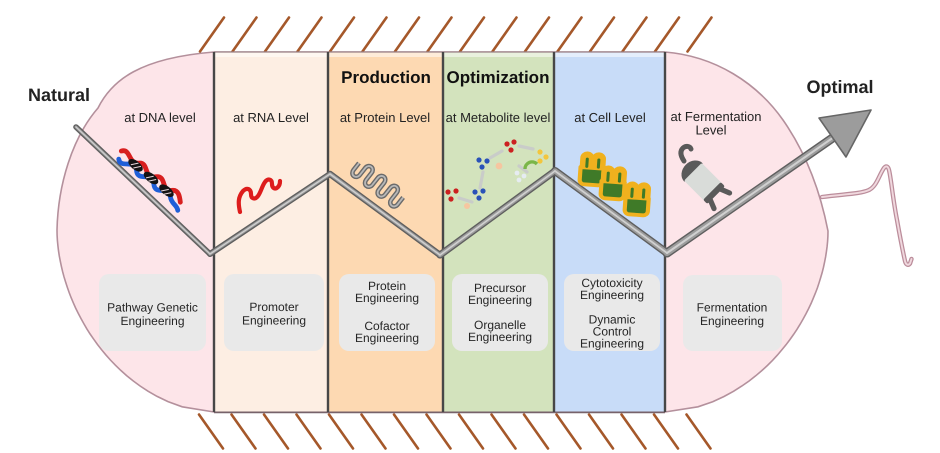 This screenshot has height=453, width=940. Describe the element at coordinates (386, 326) in the screenshot. I see `svg-text: Cofactor` at that location.